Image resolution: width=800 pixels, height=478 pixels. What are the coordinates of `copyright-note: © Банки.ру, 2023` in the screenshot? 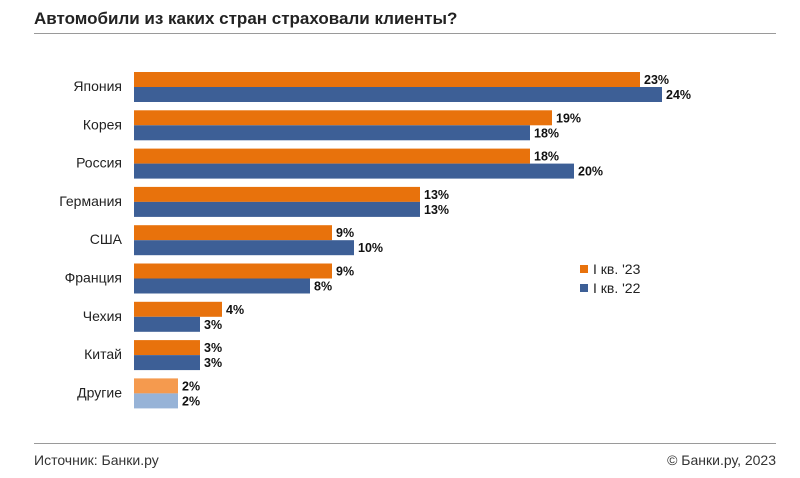 It's located at (721, 460).